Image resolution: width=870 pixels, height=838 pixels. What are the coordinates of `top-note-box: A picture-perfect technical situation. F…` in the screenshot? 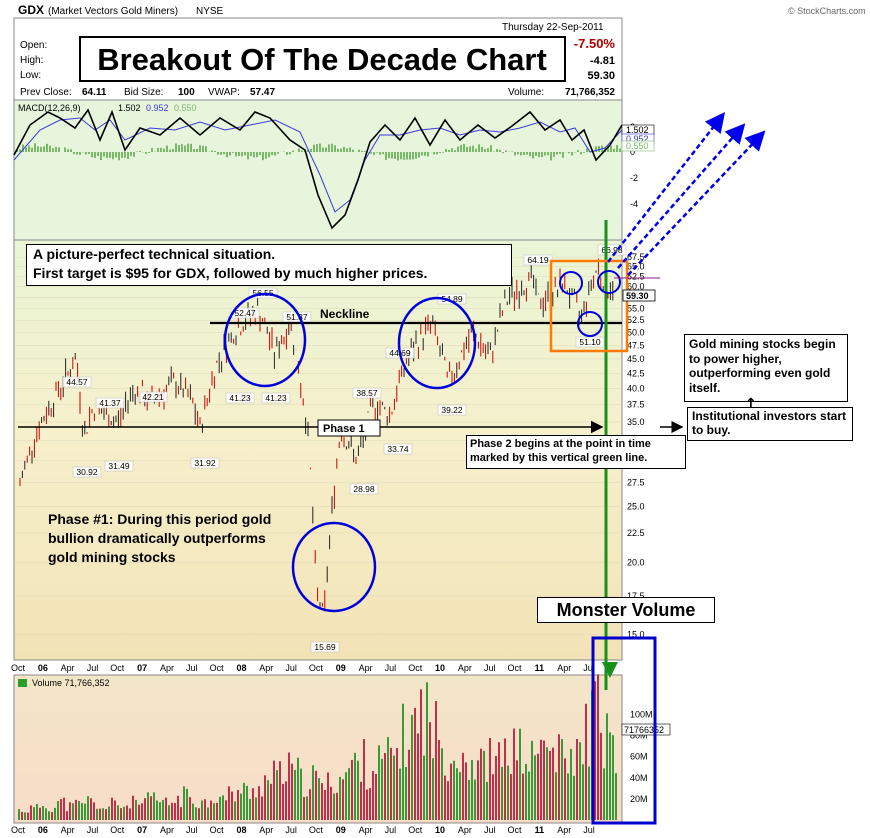 It's located at (269, 265).